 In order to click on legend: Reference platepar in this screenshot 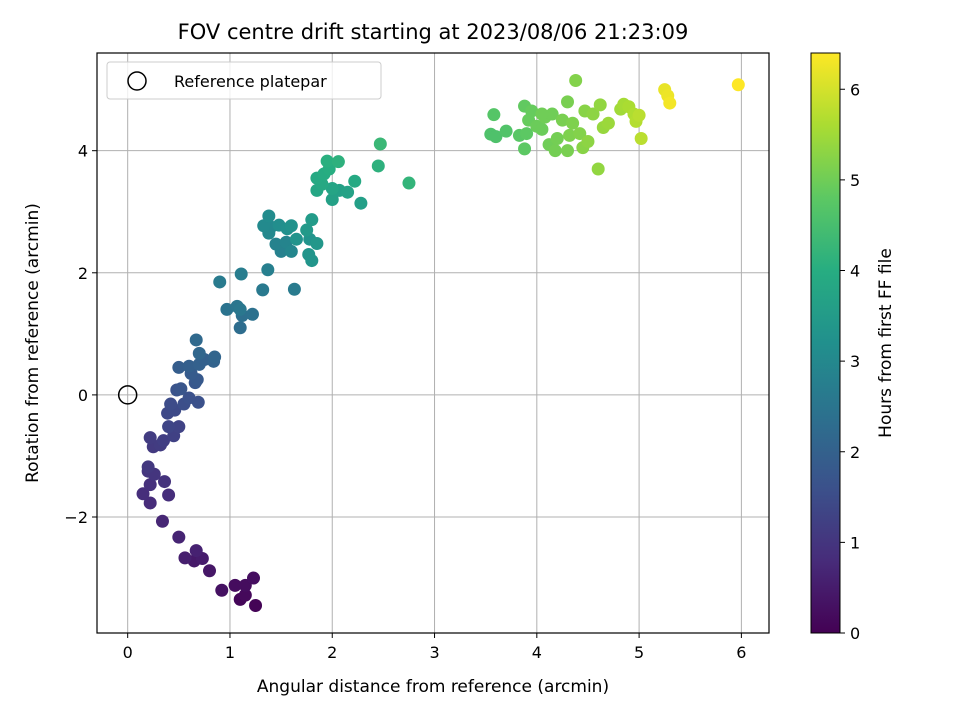, I will do `click(244, 80)`.